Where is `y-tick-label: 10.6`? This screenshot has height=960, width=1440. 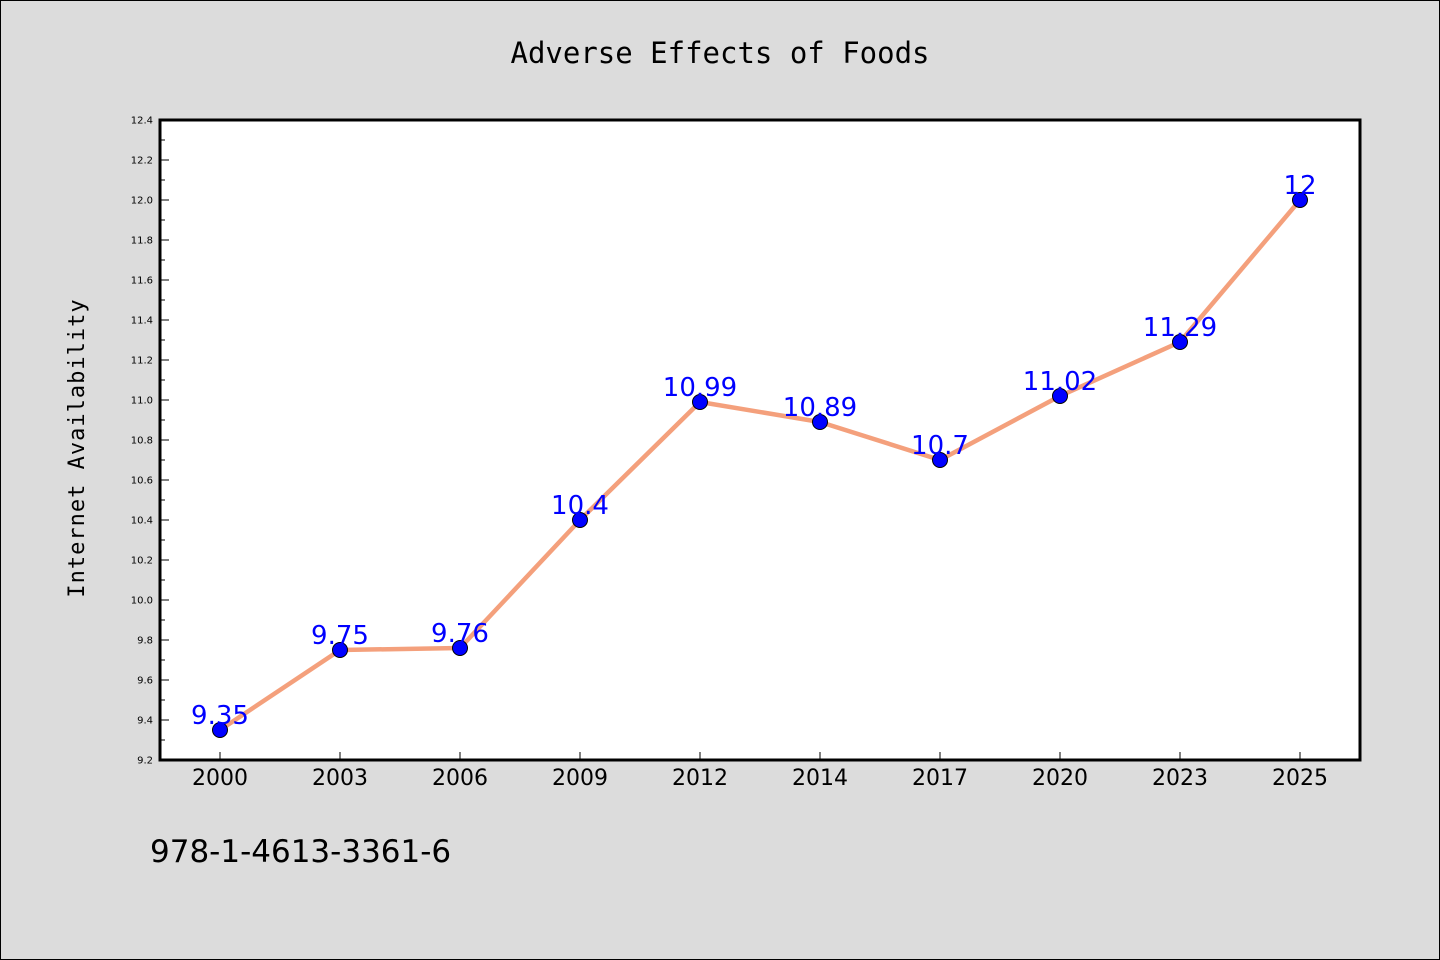
y-tick-label: 10.6 is located at coordinates (142, 481).